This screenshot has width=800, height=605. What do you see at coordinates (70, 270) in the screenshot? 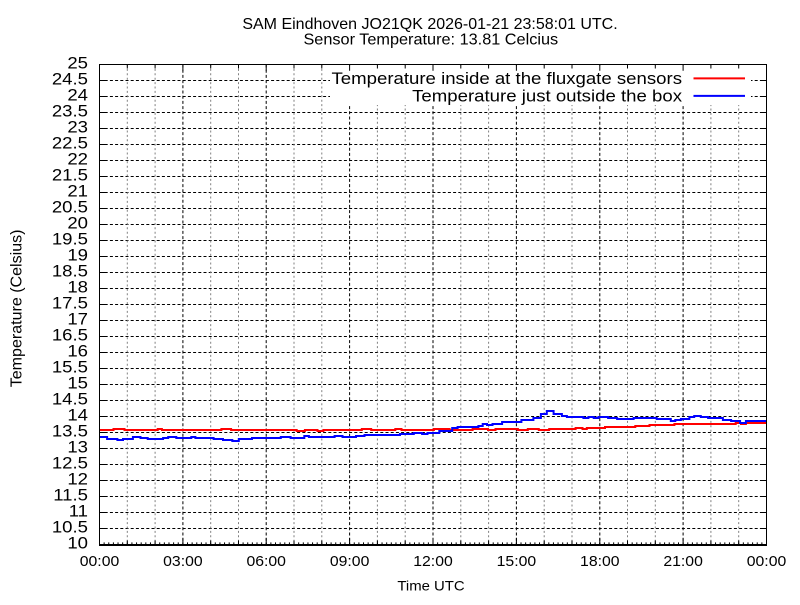
I see `svg-text: 18.5` at bounding box center [70, 270].